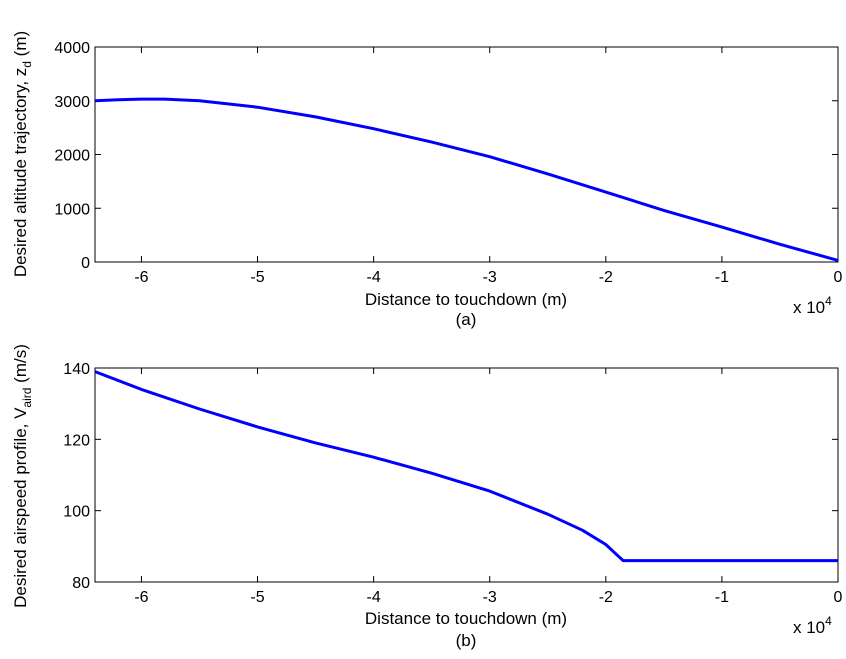  What do you see at coordinates (22, 476) in the screenshot?
I see `y-axis-label-b: Desired airspeed profile, Vaird (m/s)` at bounding box center [22, 476].